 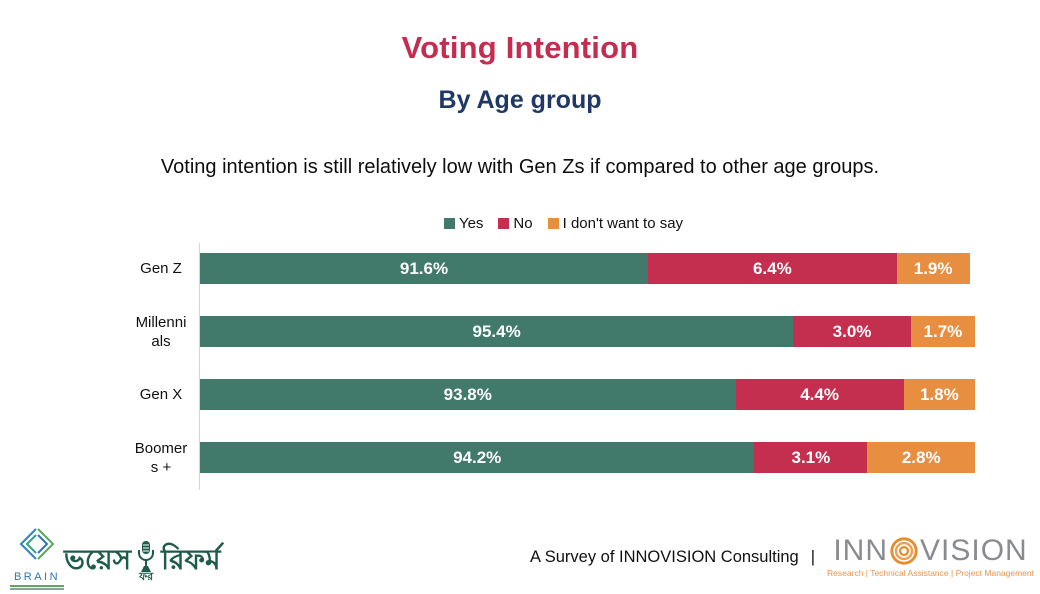 I want to click on legend-item: No, so click(x=515, y=223).